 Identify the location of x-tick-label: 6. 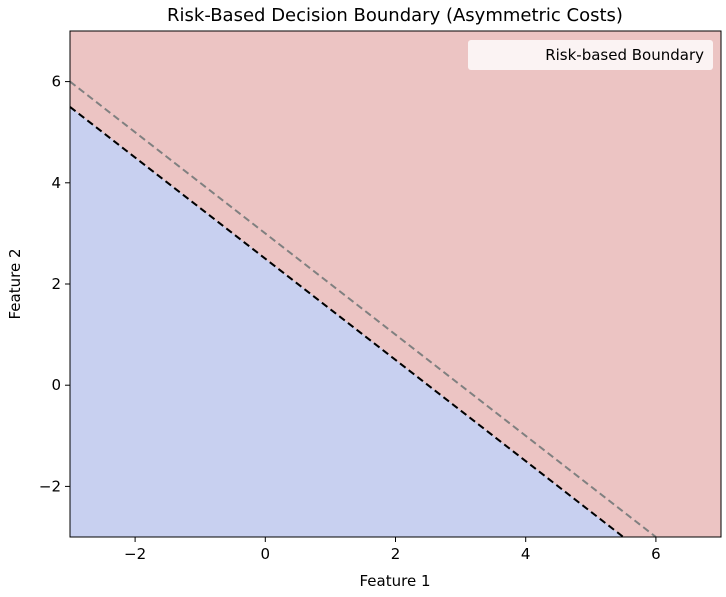
(656, 554).